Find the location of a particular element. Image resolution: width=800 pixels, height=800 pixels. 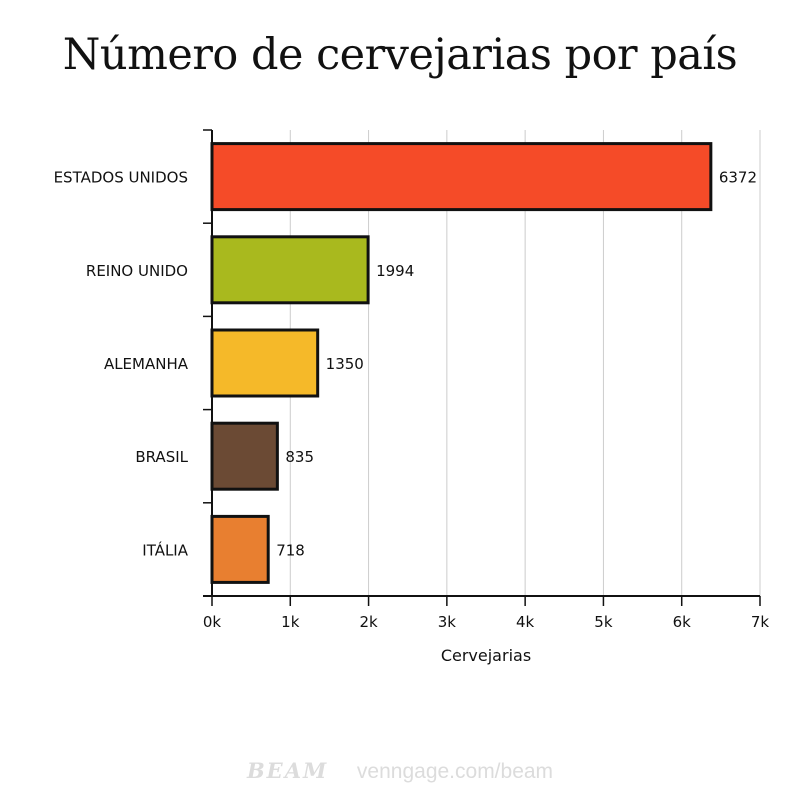

category-label: ALEMANHA is located at coordinates (146, 364).